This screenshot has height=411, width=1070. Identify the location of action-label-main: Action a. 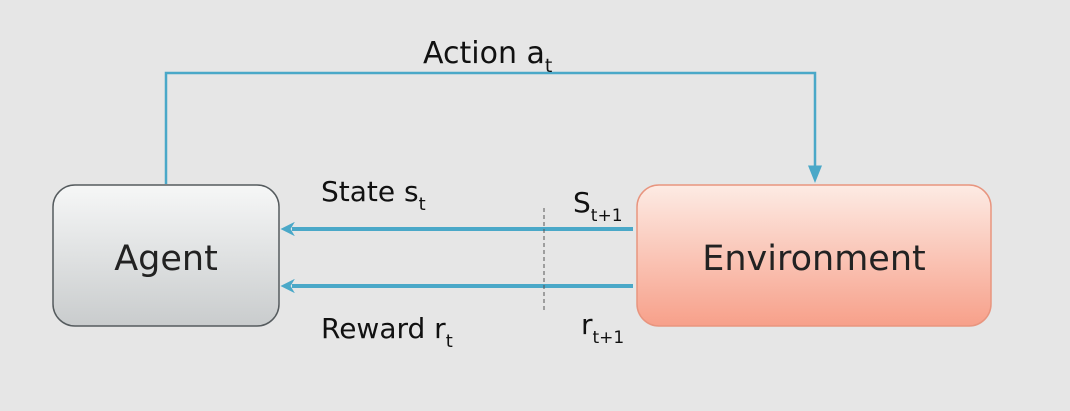
(484, 53).